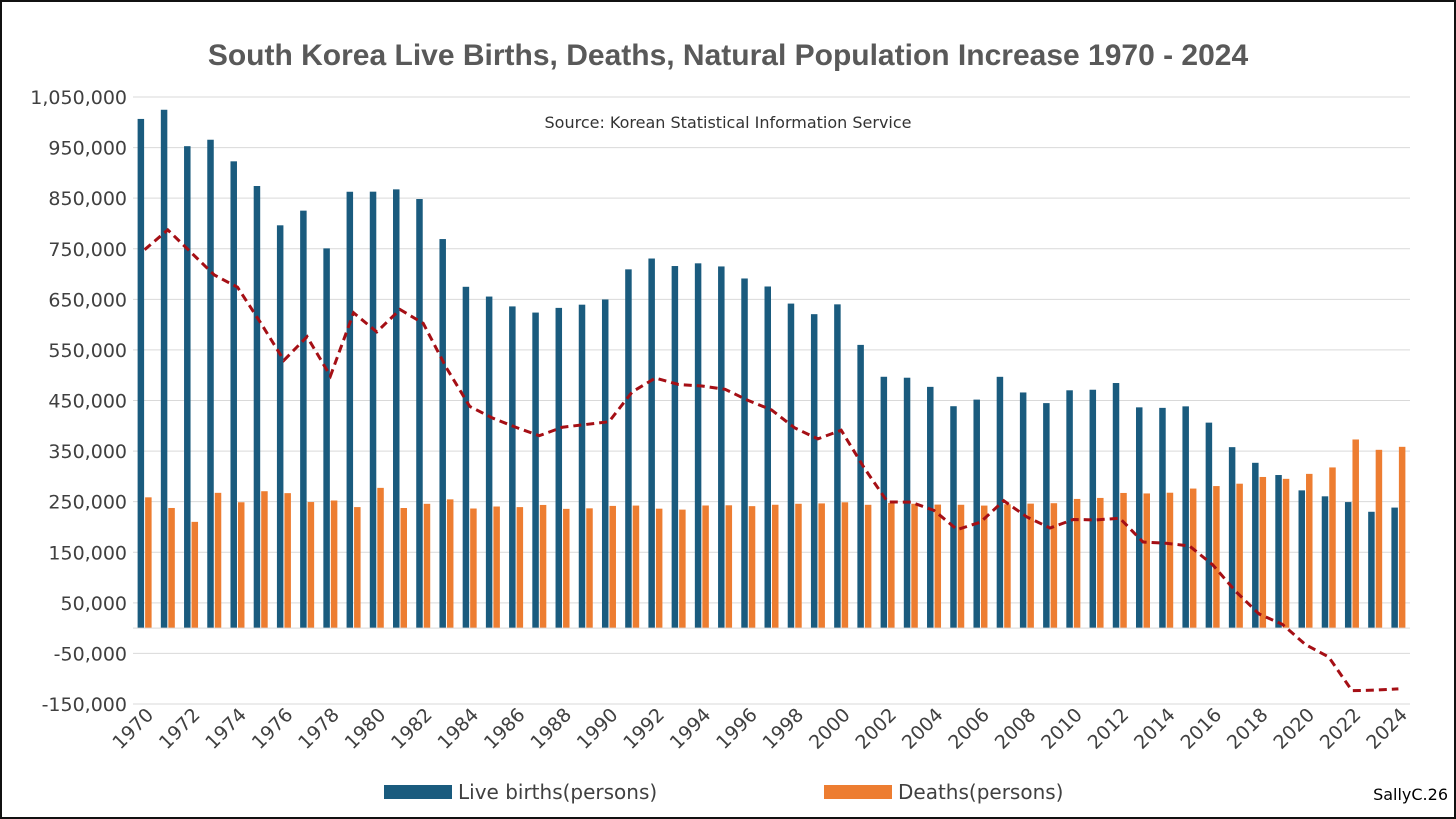 The height and width of the screenshot is (819, 1456). What do you see at coordinates (1387, 729) in the screenshot?
I see `x-tick-label: 2024` at bounding box center [1387, 729].